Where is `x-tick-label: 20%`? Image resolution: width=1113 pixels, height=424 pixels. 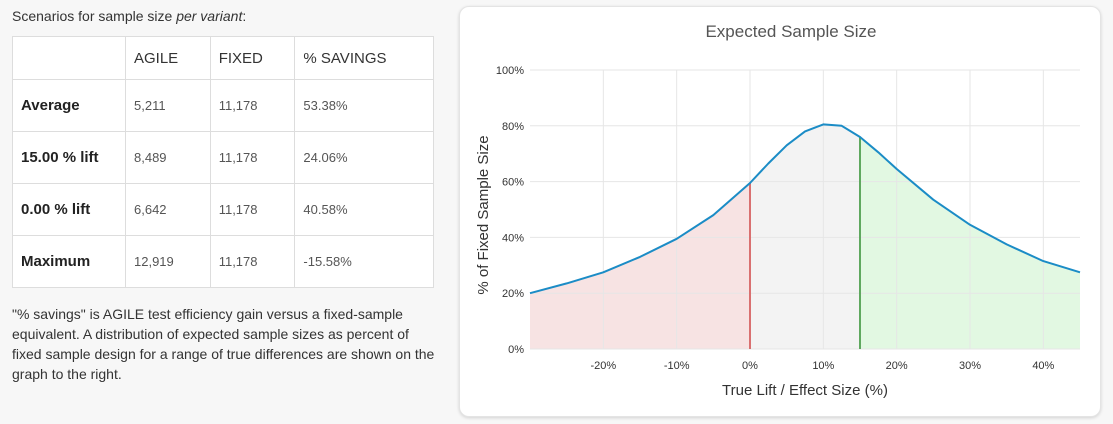
x-tick-label: 20% is located at coordinates (897, 366).